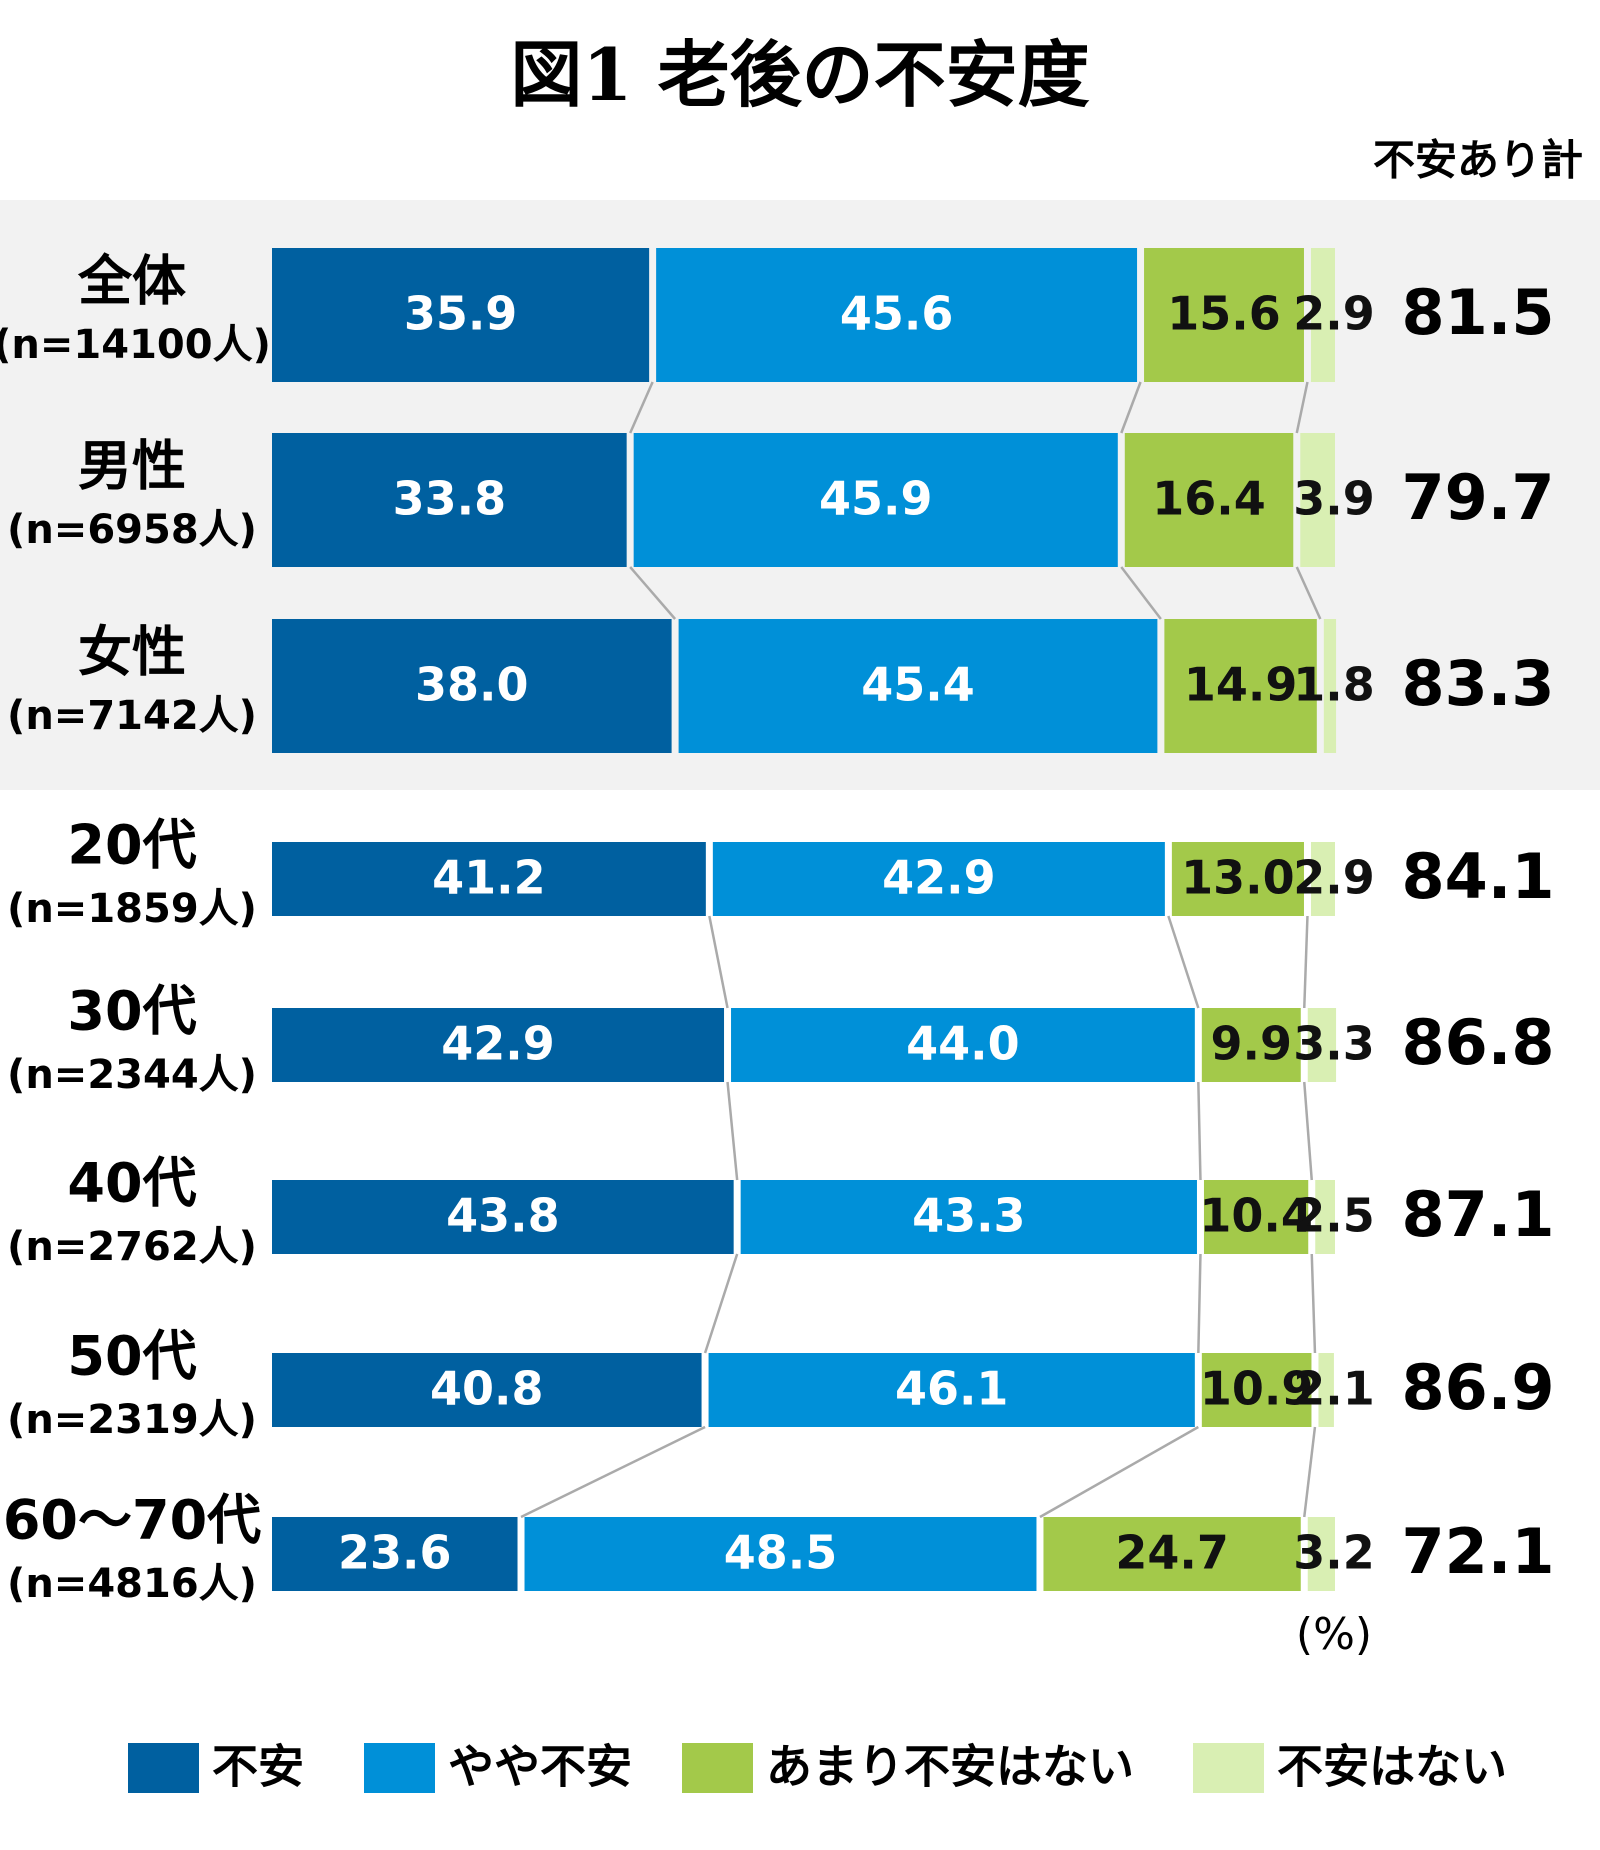 Image resolution: width=1600 pixels, height=1850 pixels. I want to click on total-label: 86.8, so click(1478, 1042).